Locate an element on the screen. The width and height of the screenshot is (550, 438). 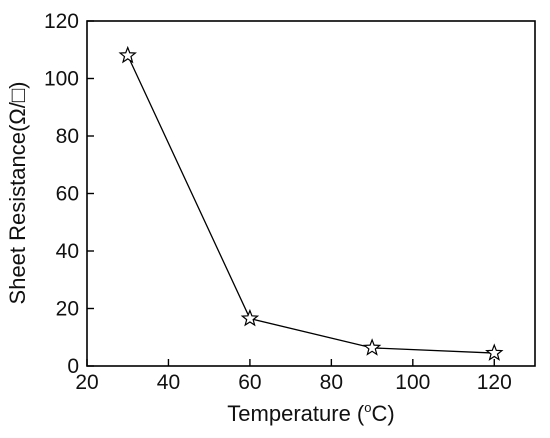
x-axis-title-degree: o is located at coordinates (367, 407).